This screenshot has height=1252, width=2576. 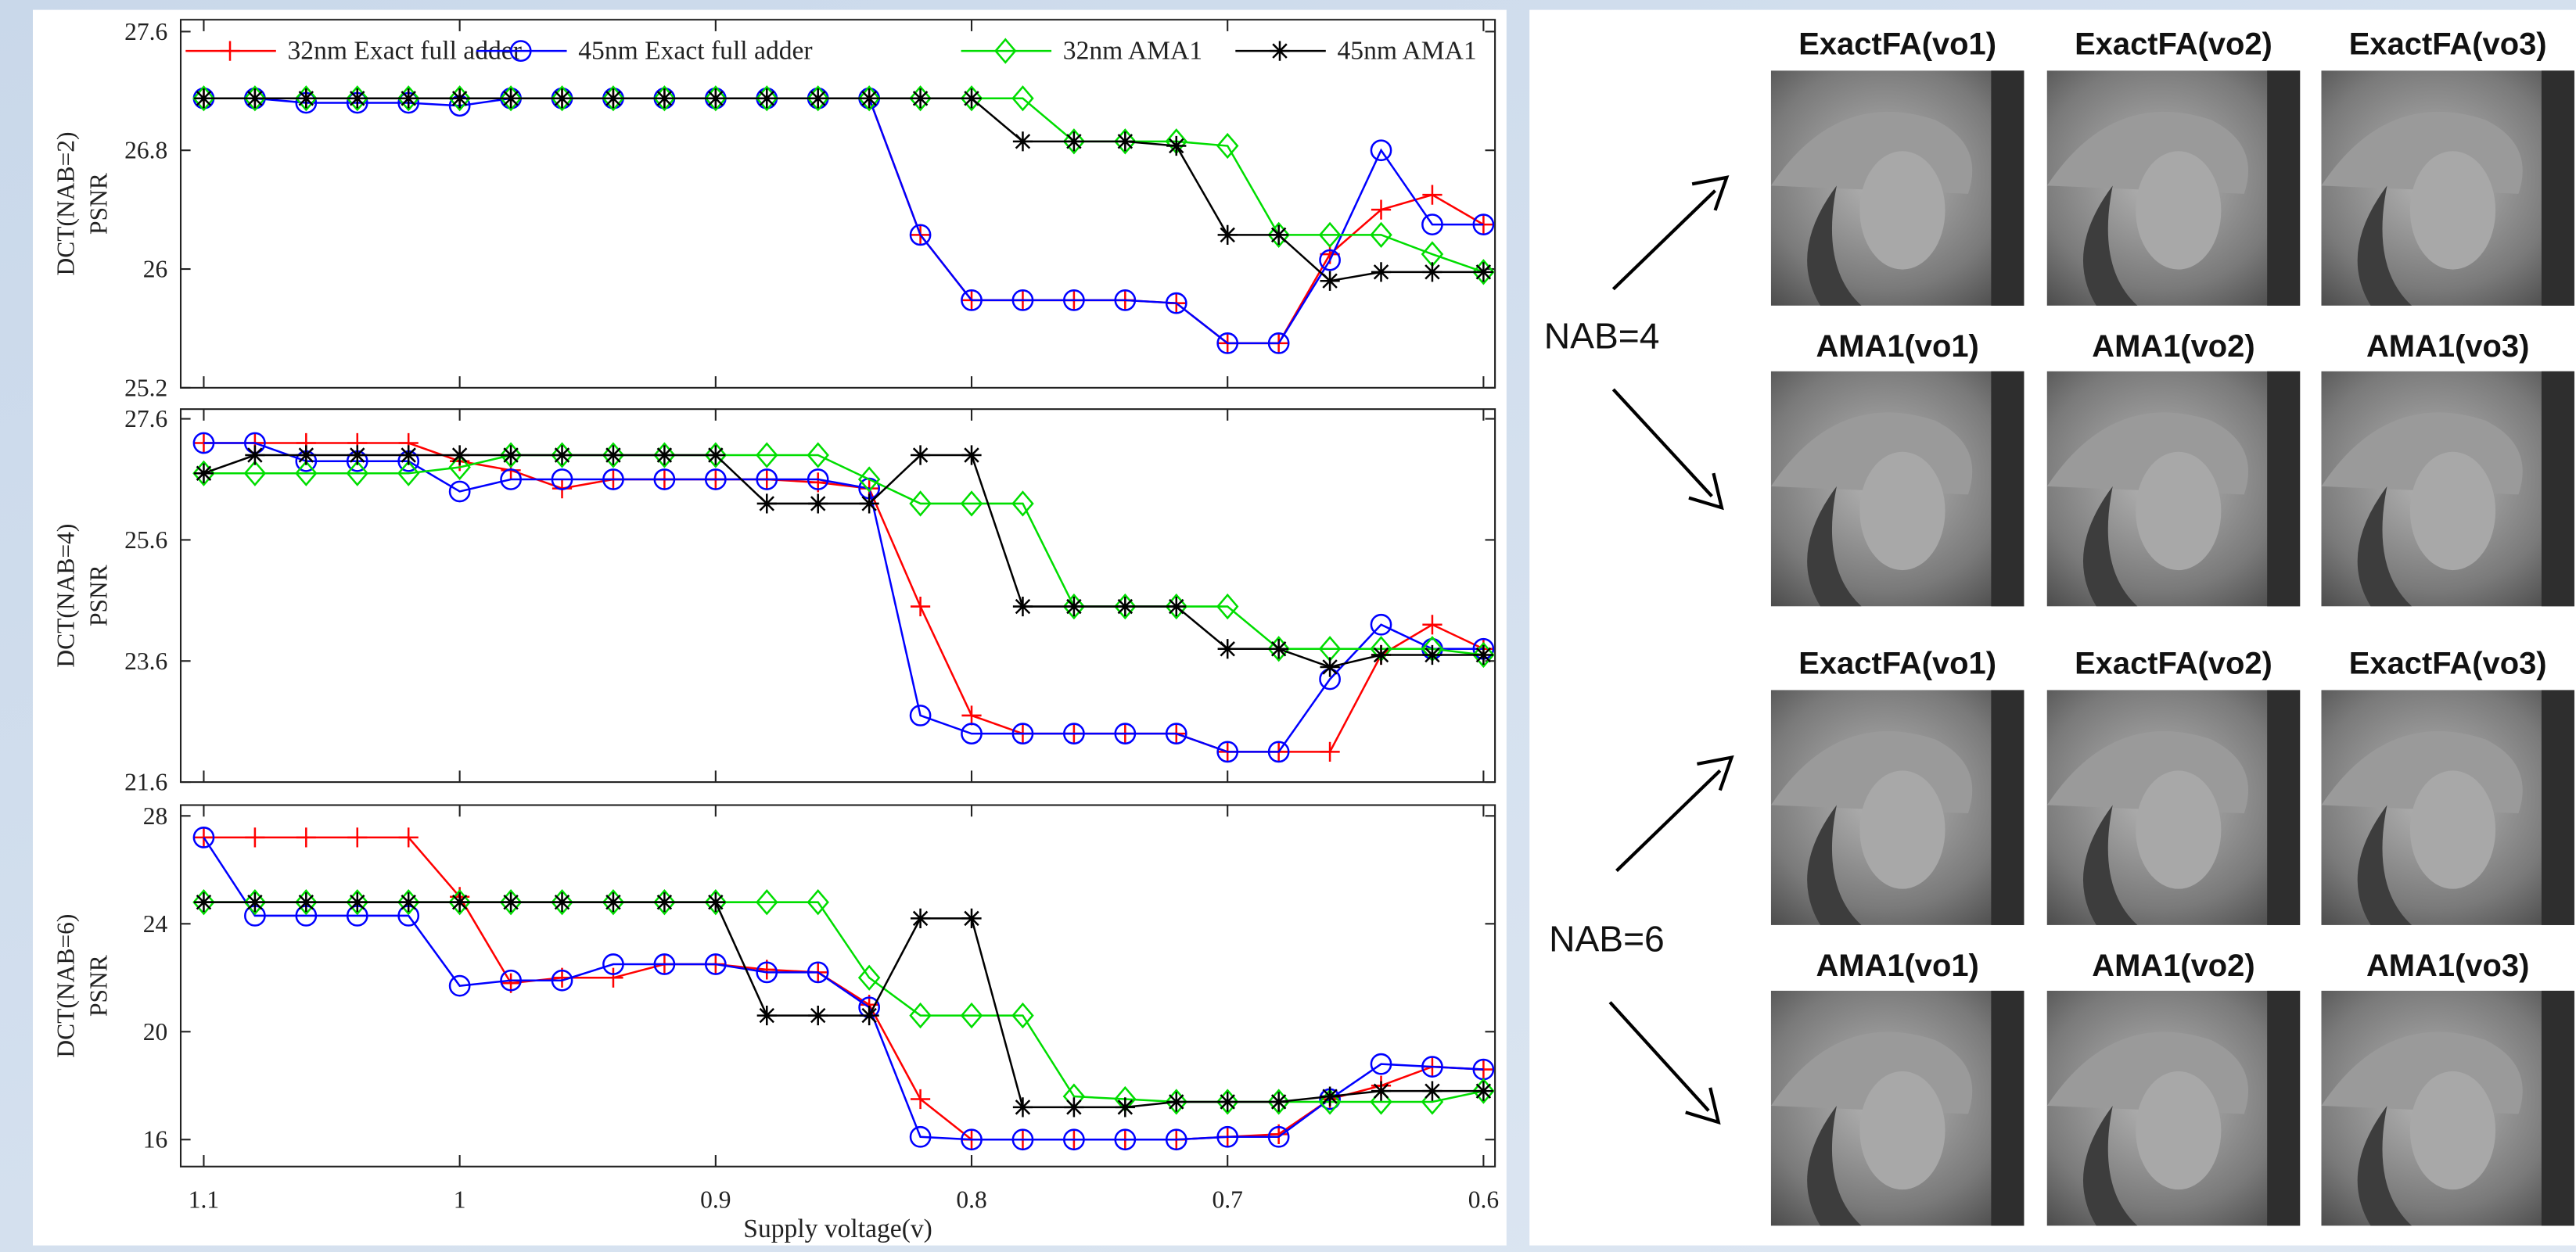 What do you see at coordinates (155, 816) in the screenshot?
I see `y-tick-label: 28` at bounding box center [155, 816].